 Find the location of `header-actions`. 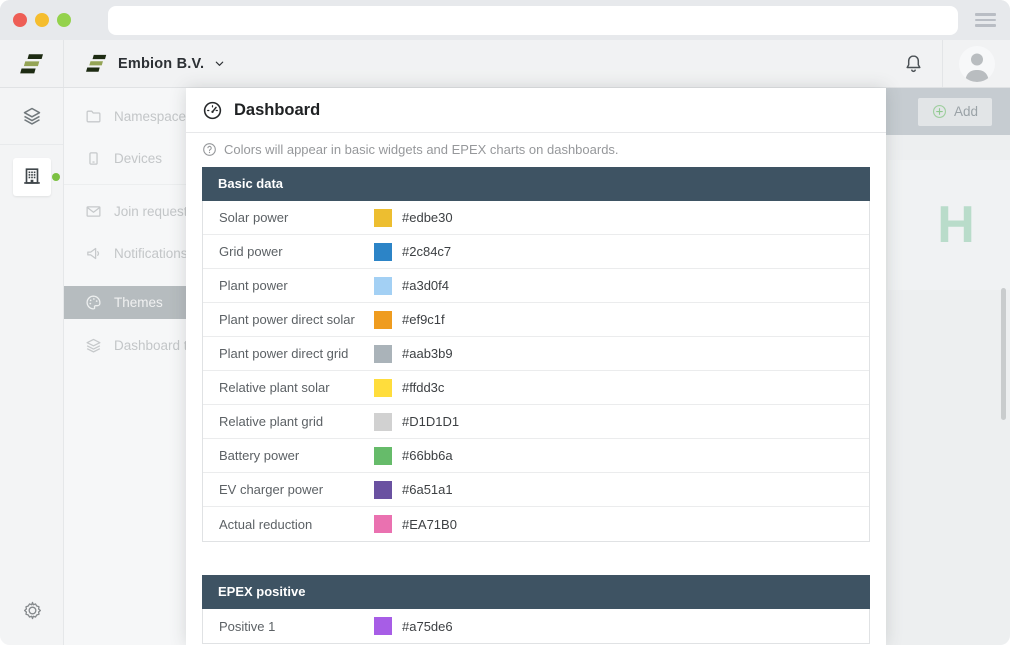

header-actions is located at coordinates (947, 63).